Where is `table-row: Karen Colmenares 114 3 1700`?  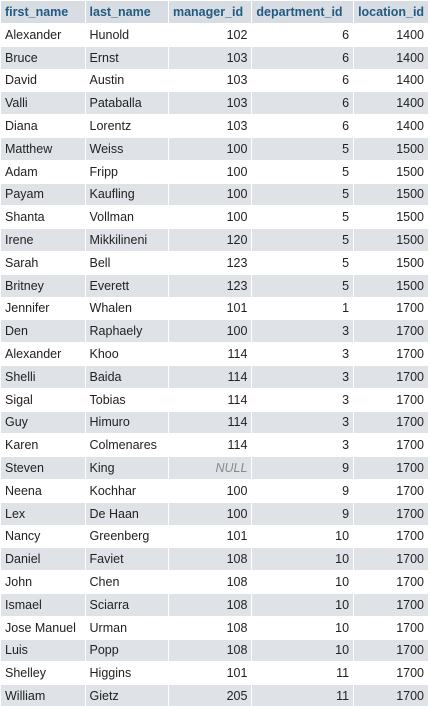 table-row: Karen Colmenares 114 3 1700 is located at coordinates (214, 445).